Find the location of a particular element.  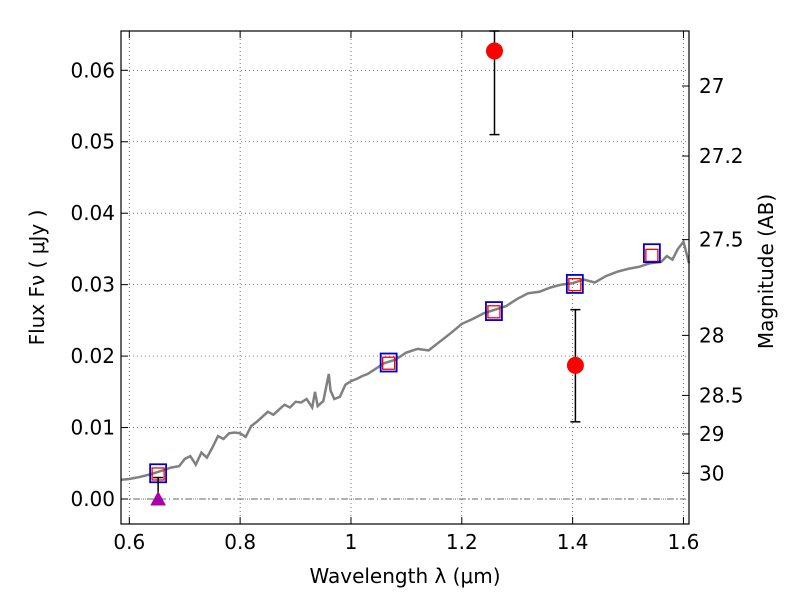

x-tick-label: 1.2 is located at coordinates (462, 542).